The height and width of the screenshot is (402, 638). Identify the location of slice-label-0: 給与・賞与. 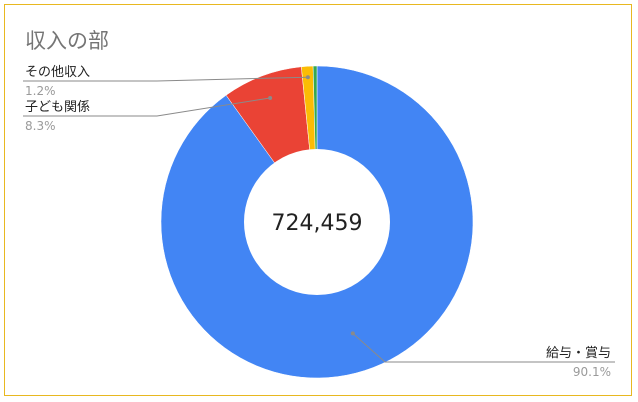
(578, 353).